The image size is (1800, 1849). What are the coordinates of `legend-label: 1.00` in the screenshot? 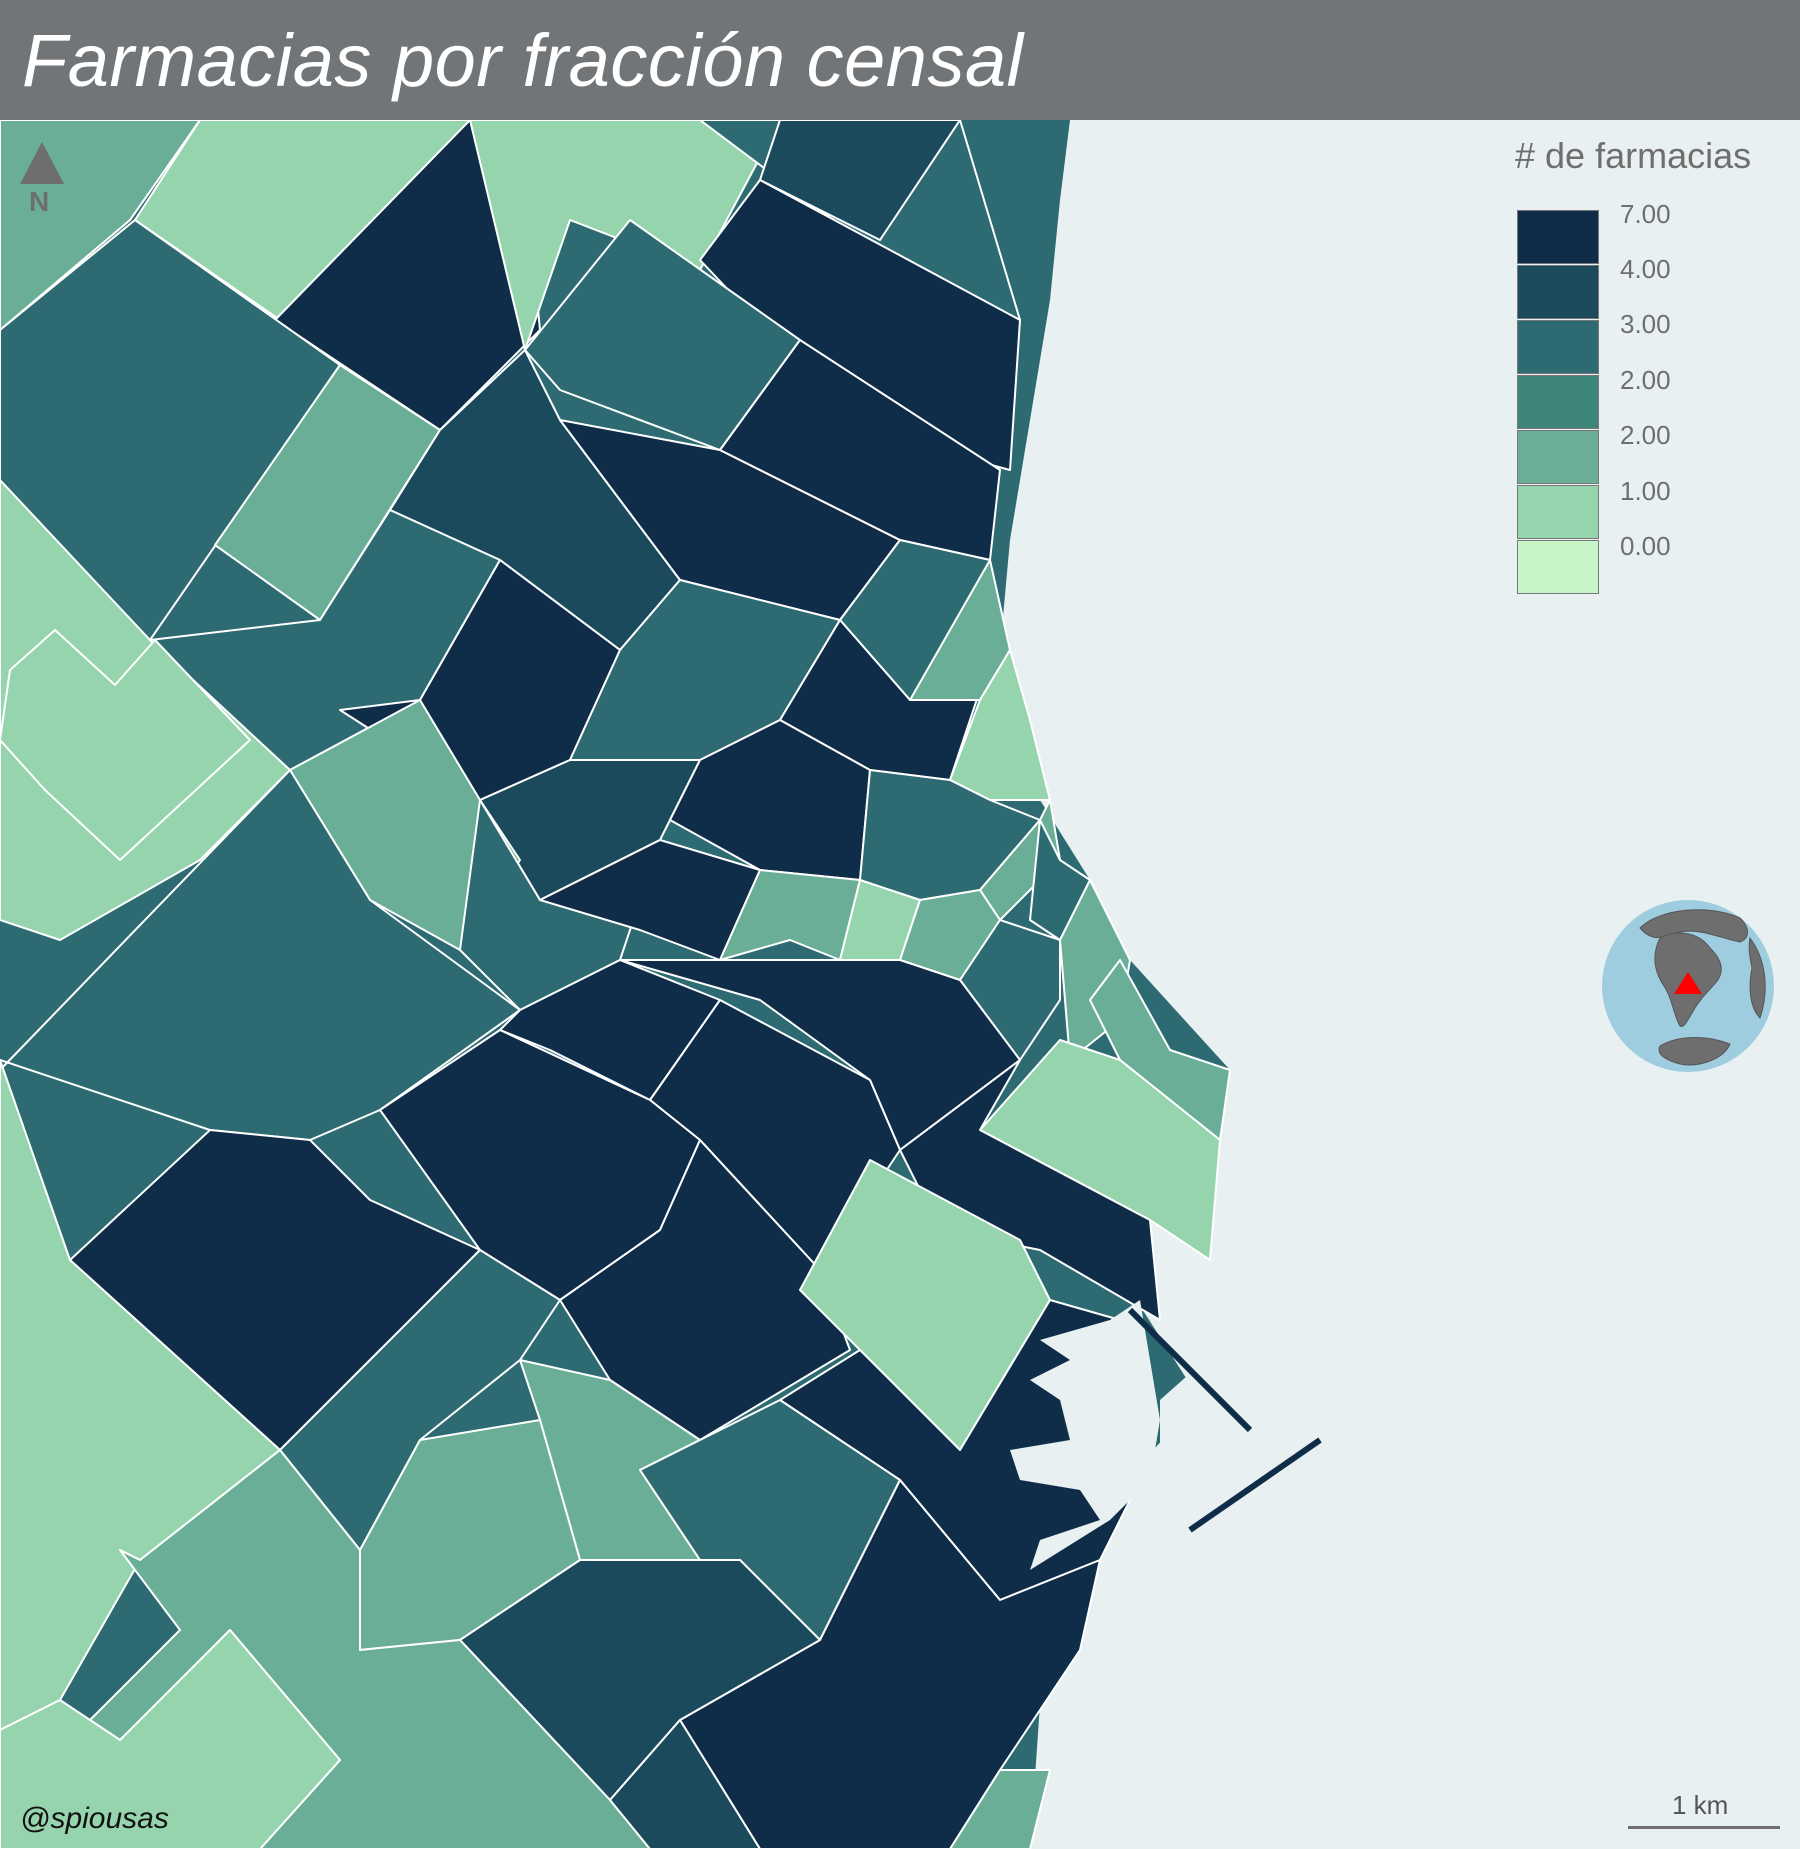 It's located at (1645, 491).